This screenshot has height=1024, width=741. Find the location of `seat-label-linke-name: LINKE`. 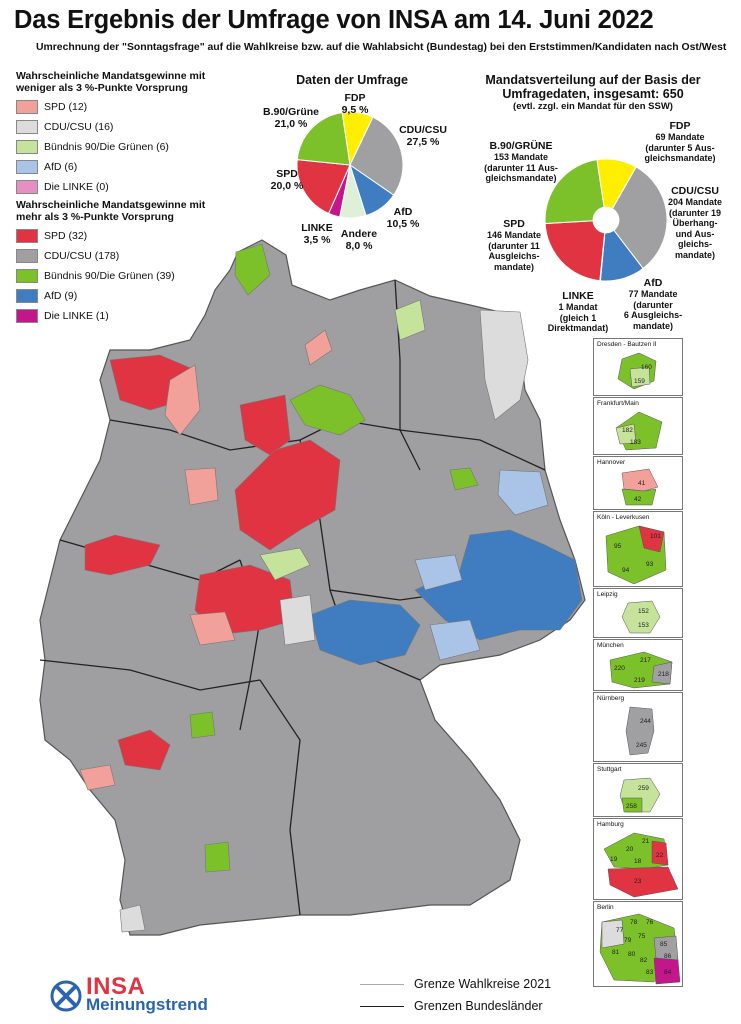

seat-label-linke-name: LINKE is located at coordinates (578, 296).